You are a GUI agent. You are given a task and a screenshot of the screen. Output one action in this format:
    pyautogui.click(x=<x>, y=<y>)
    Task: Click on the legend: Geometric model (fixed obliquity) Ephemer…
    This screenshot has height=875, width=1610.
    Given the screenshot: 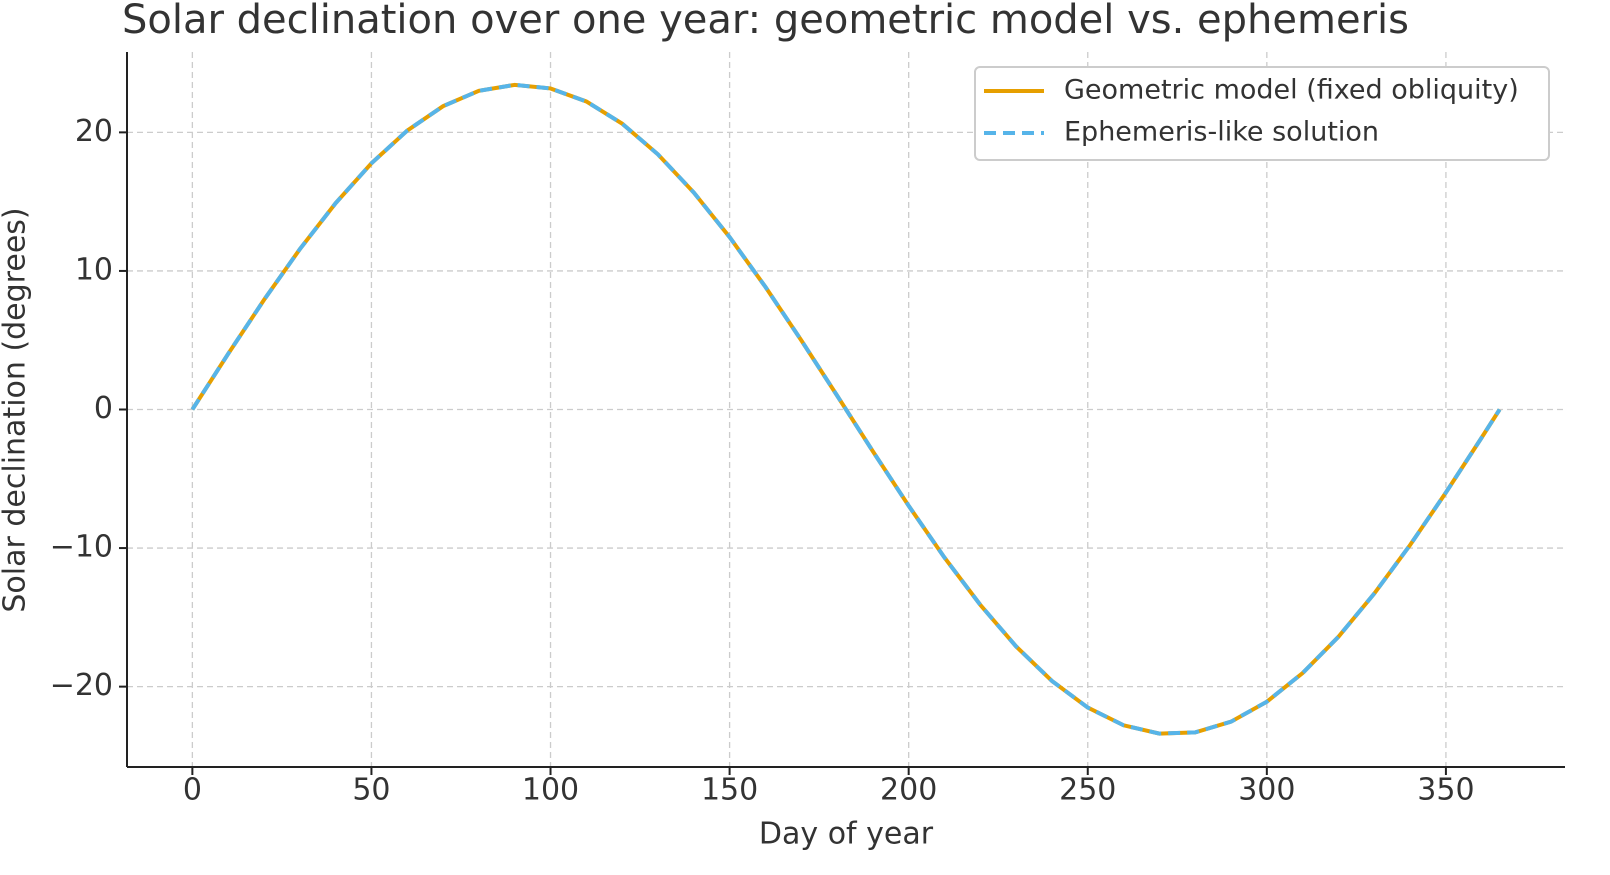 What is the action you would take?
    pyautogui.click(x=1262, y=113)
    